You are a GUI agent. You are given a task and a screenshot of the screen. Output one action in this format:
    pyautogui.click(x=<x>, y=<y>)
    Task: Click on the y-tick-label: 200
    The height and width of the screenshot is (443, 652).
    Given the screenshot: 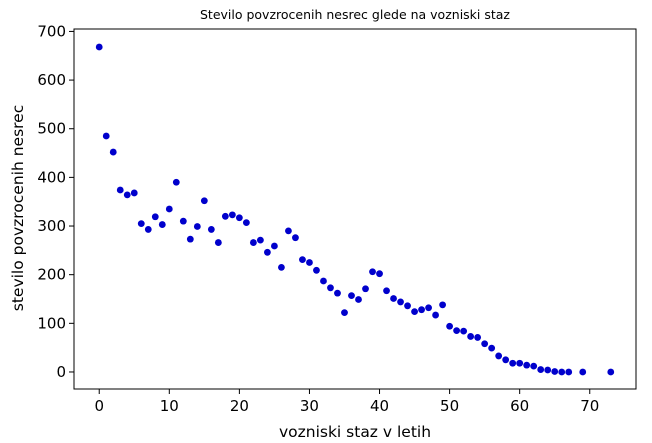 What is the action you would take?
    pyautogui.click(x=51, y=275)
    